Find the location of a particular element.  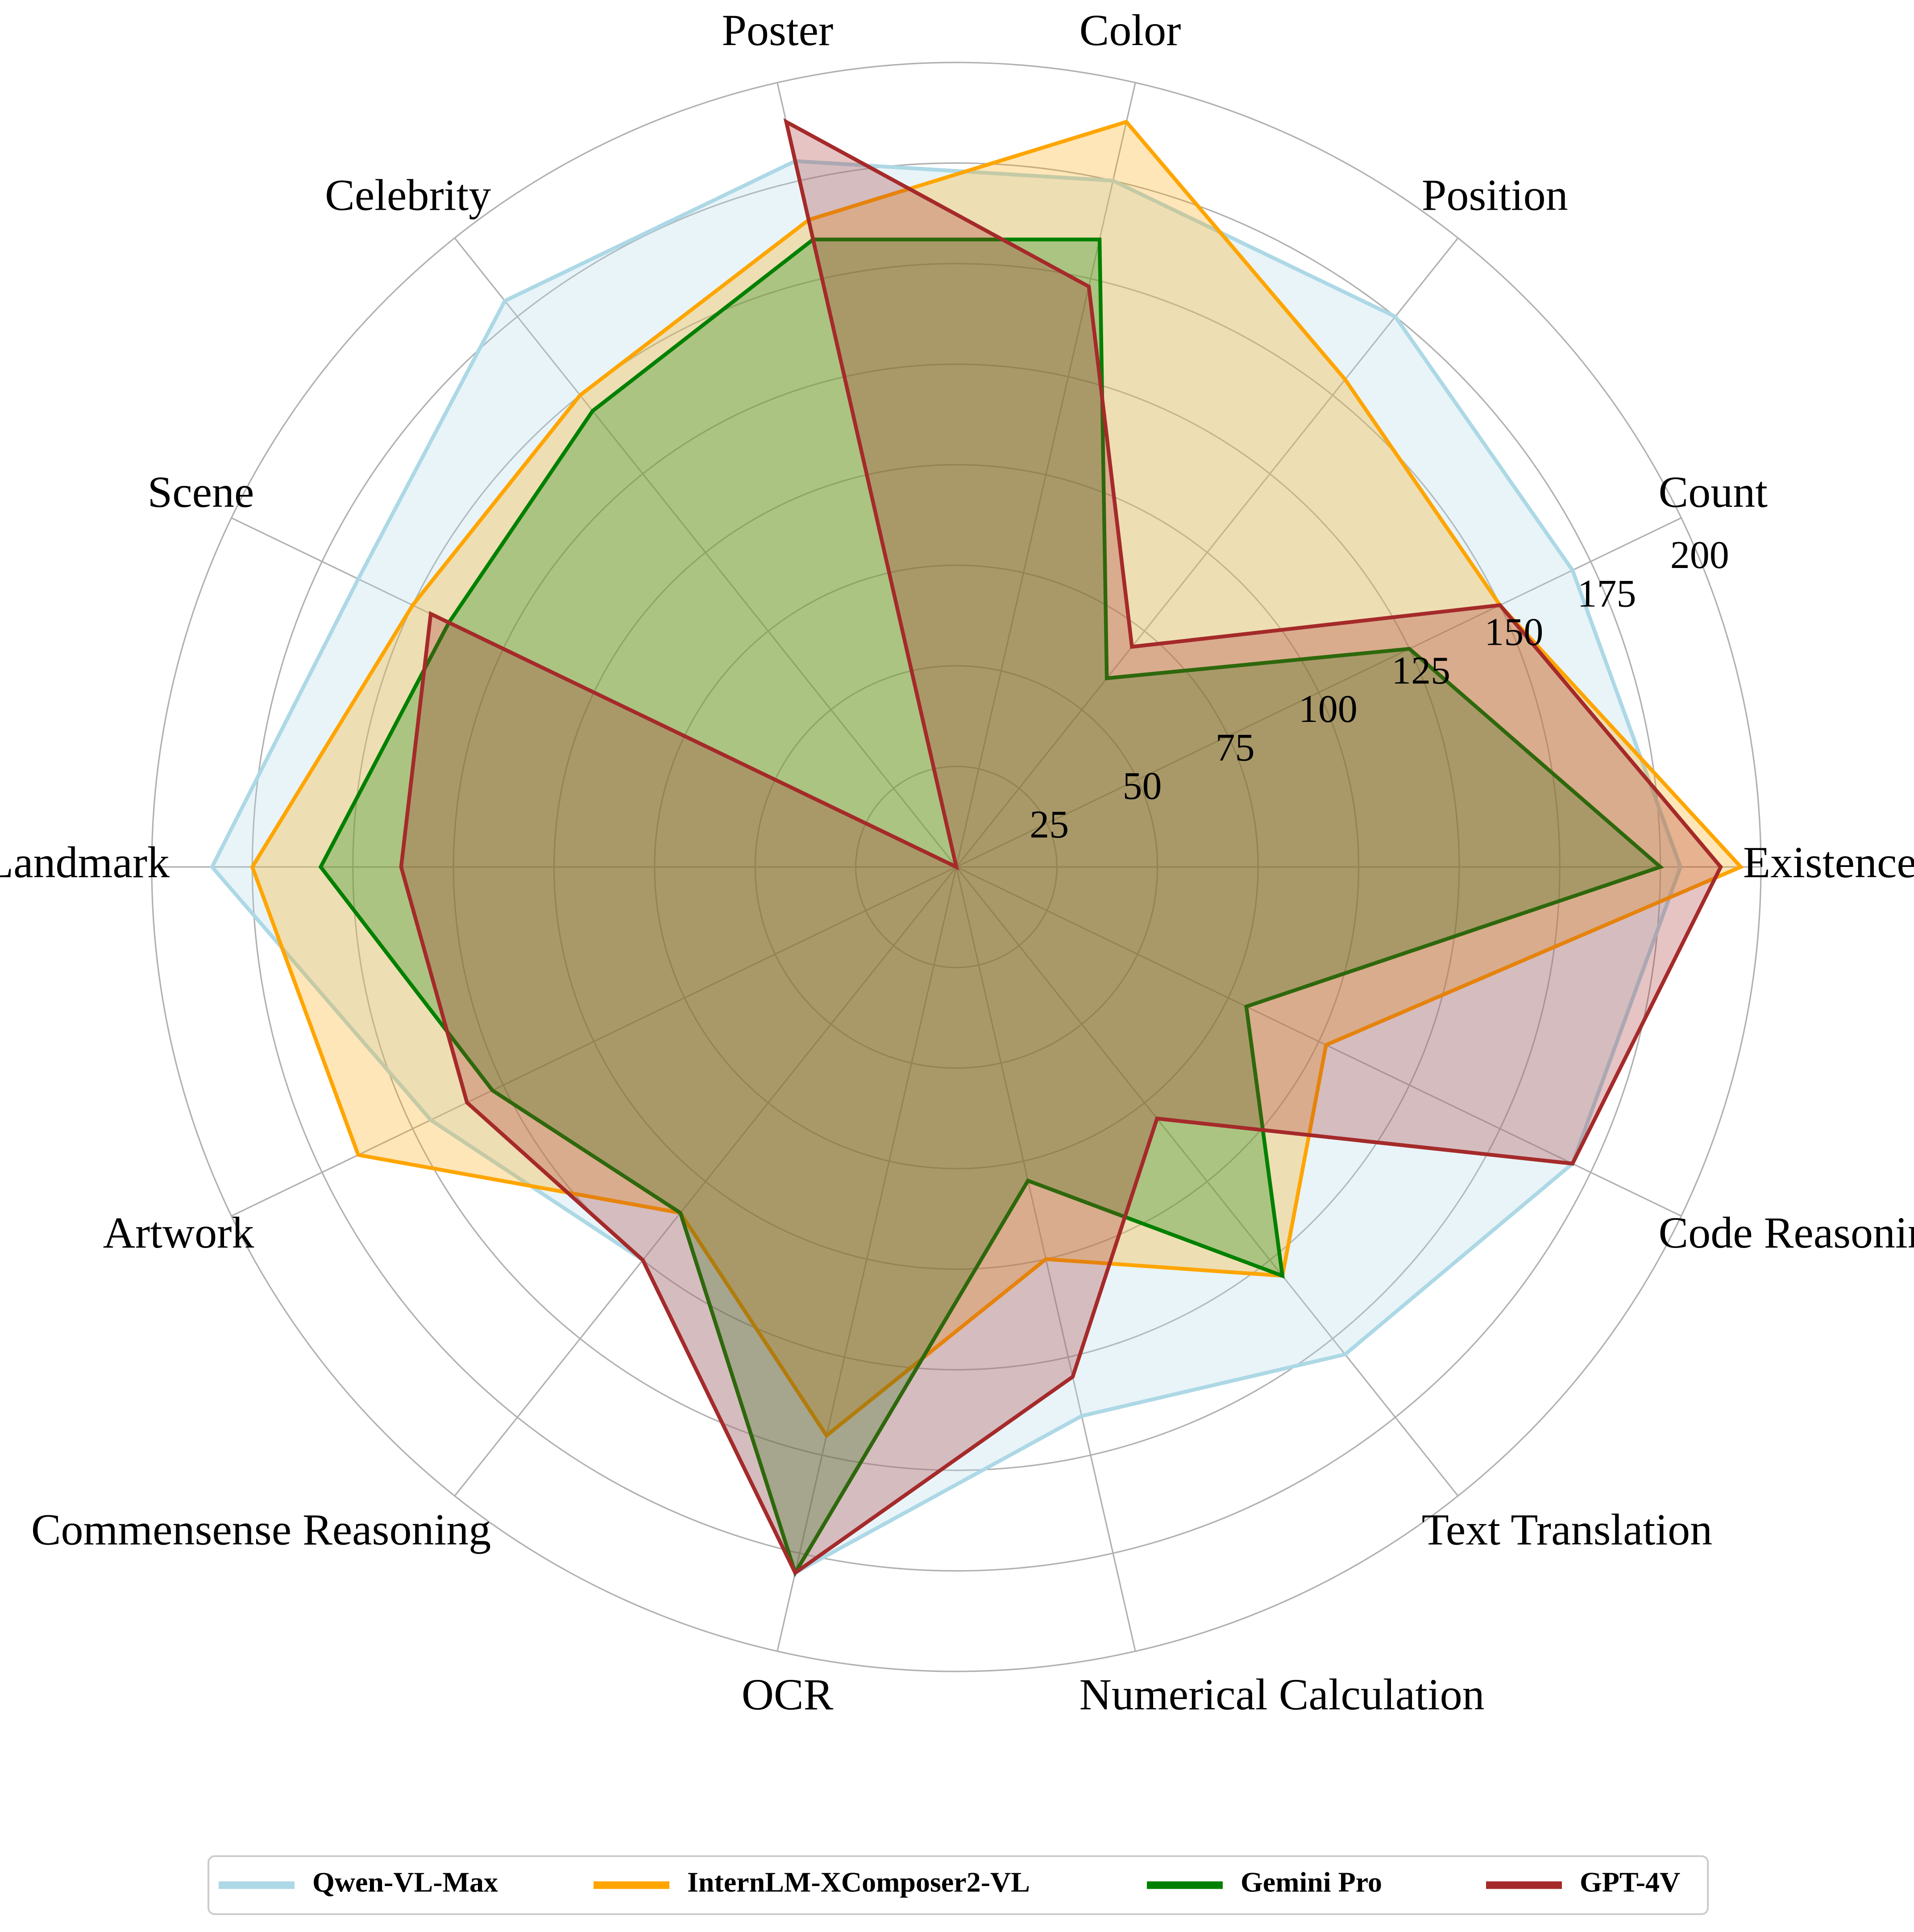

legend-label: InternLM-XComposer2-VL is located at coordinates (858, 1882).